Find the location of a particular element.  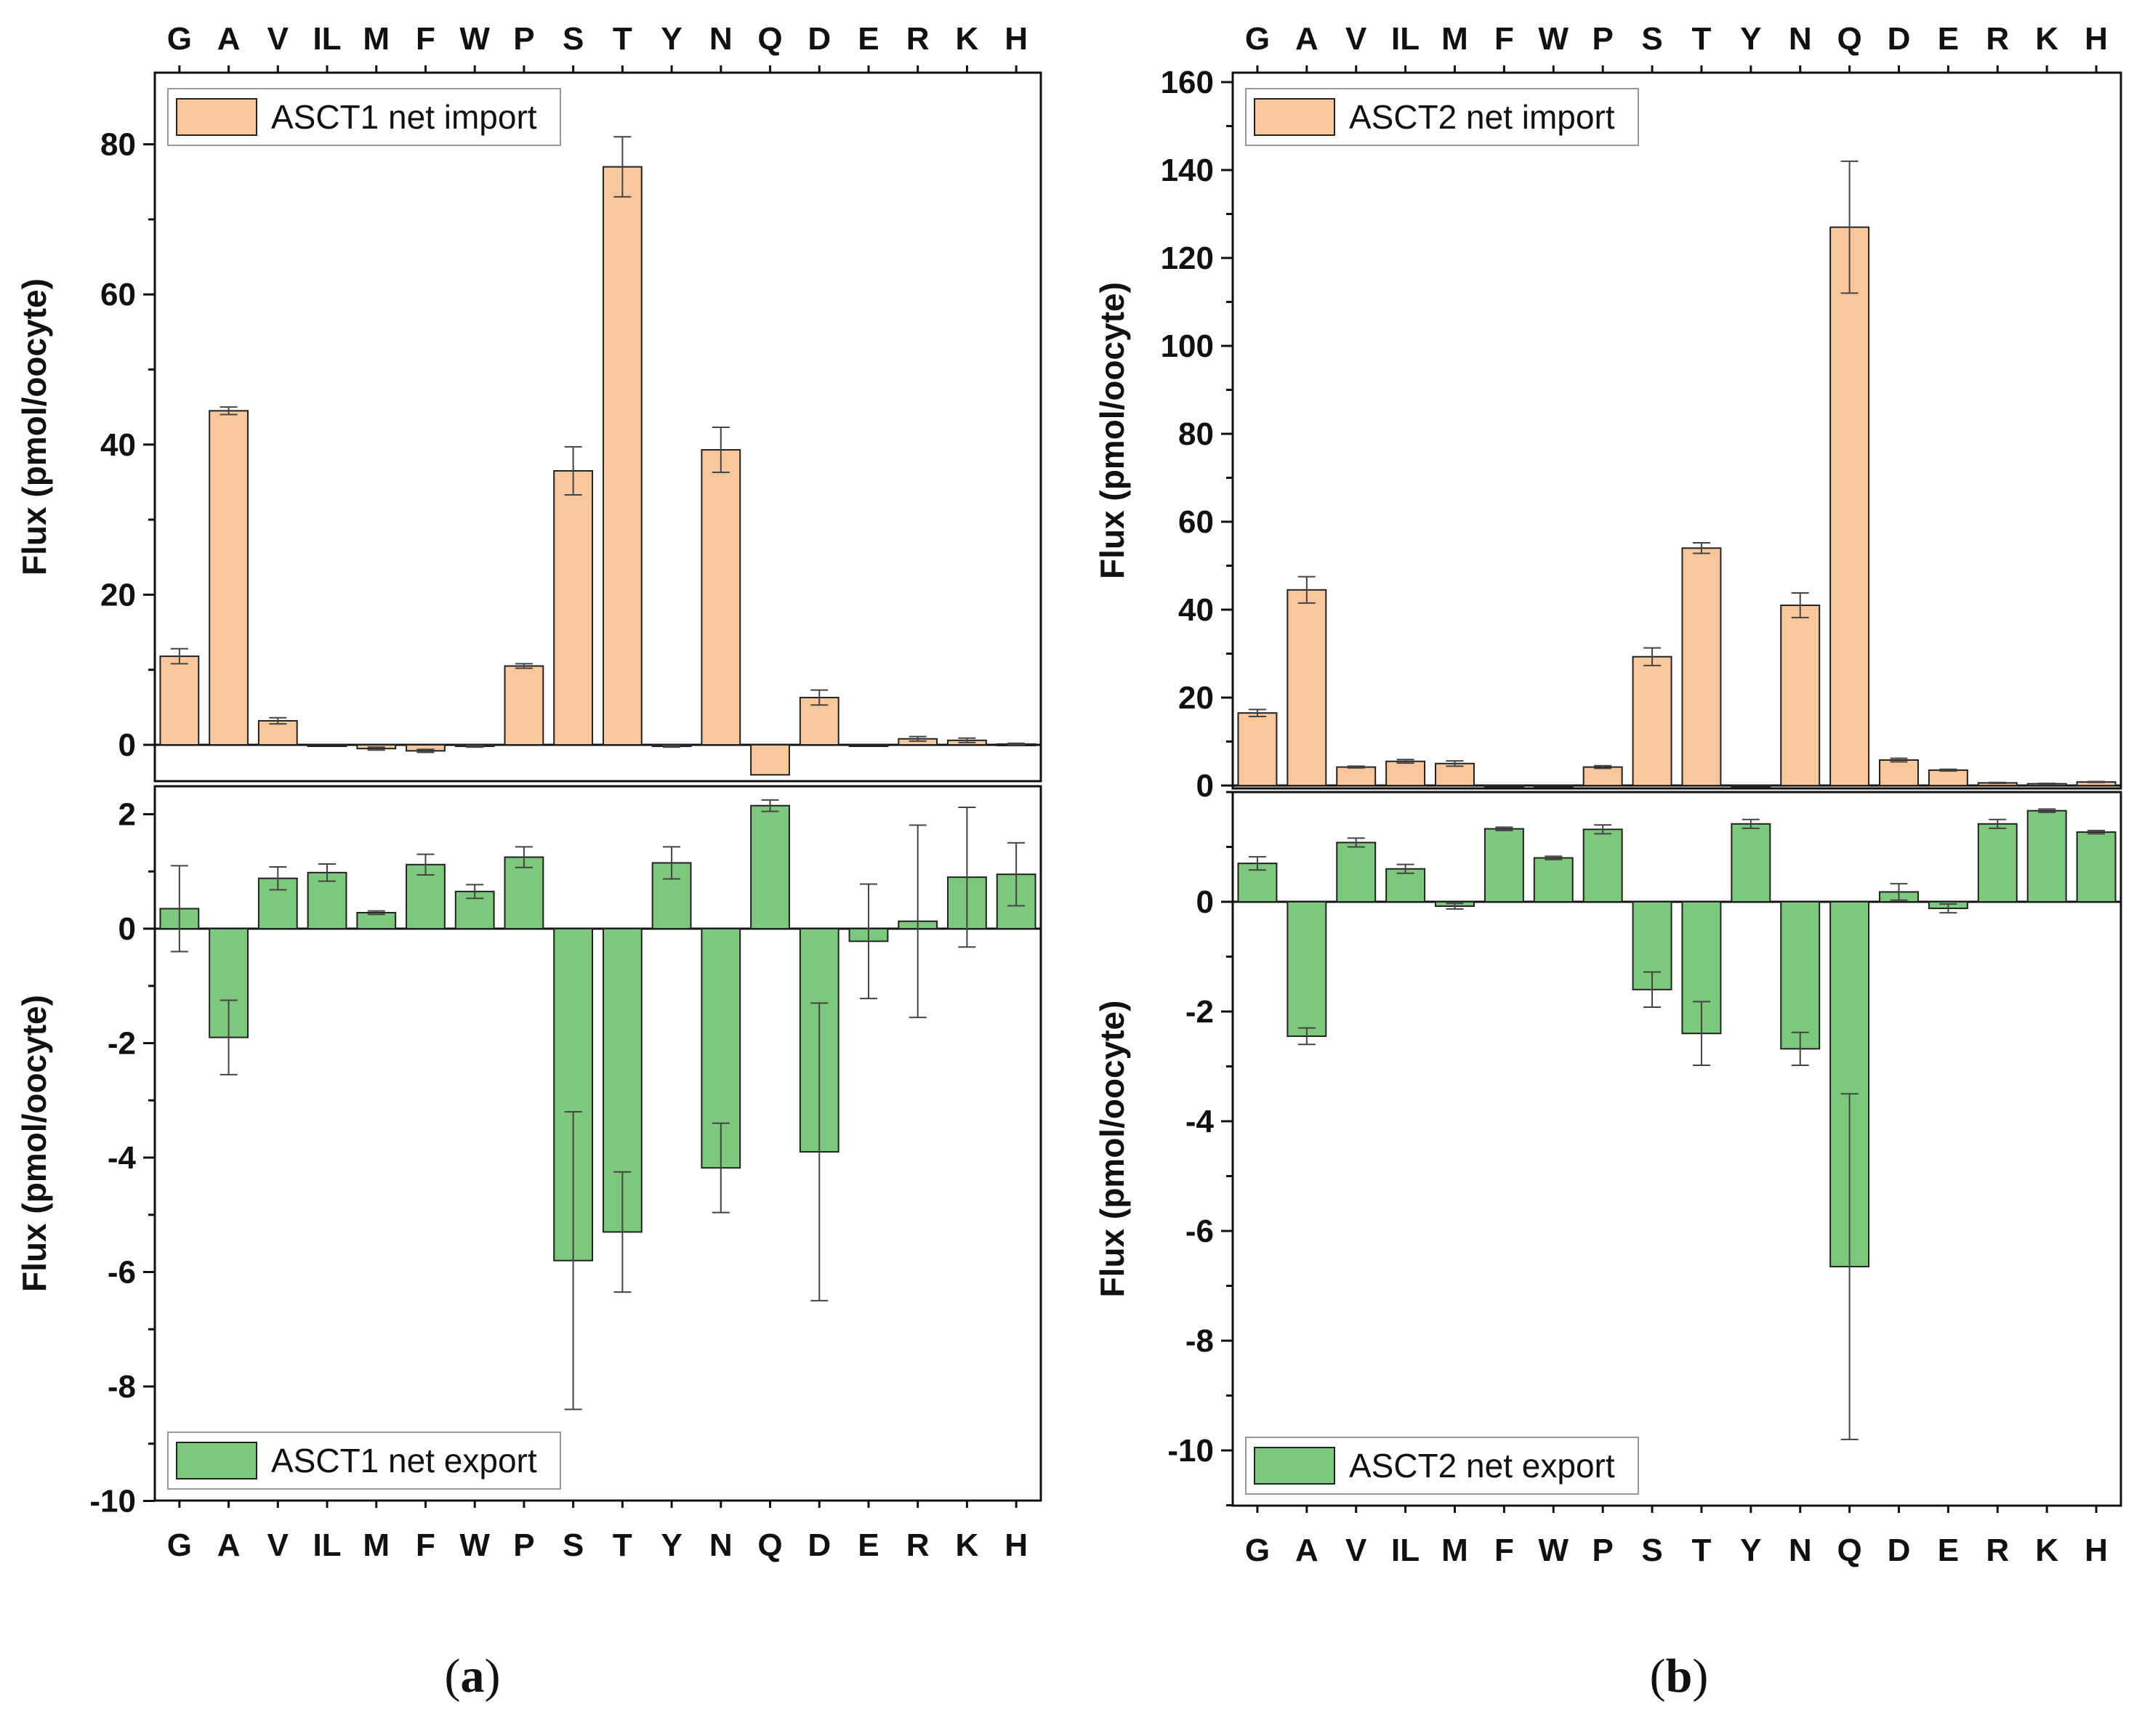

x-tick-label: Q is located at coordinates (769, 39).